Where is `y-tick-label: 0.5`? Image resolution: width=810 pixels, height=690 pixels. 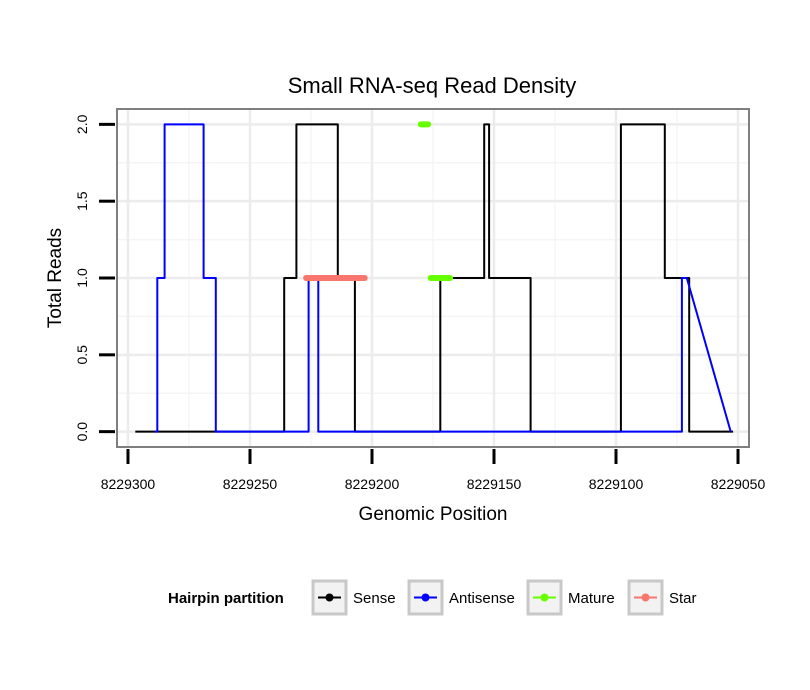
y-tick-label: 0.5 is located at coordinates (82, 355).